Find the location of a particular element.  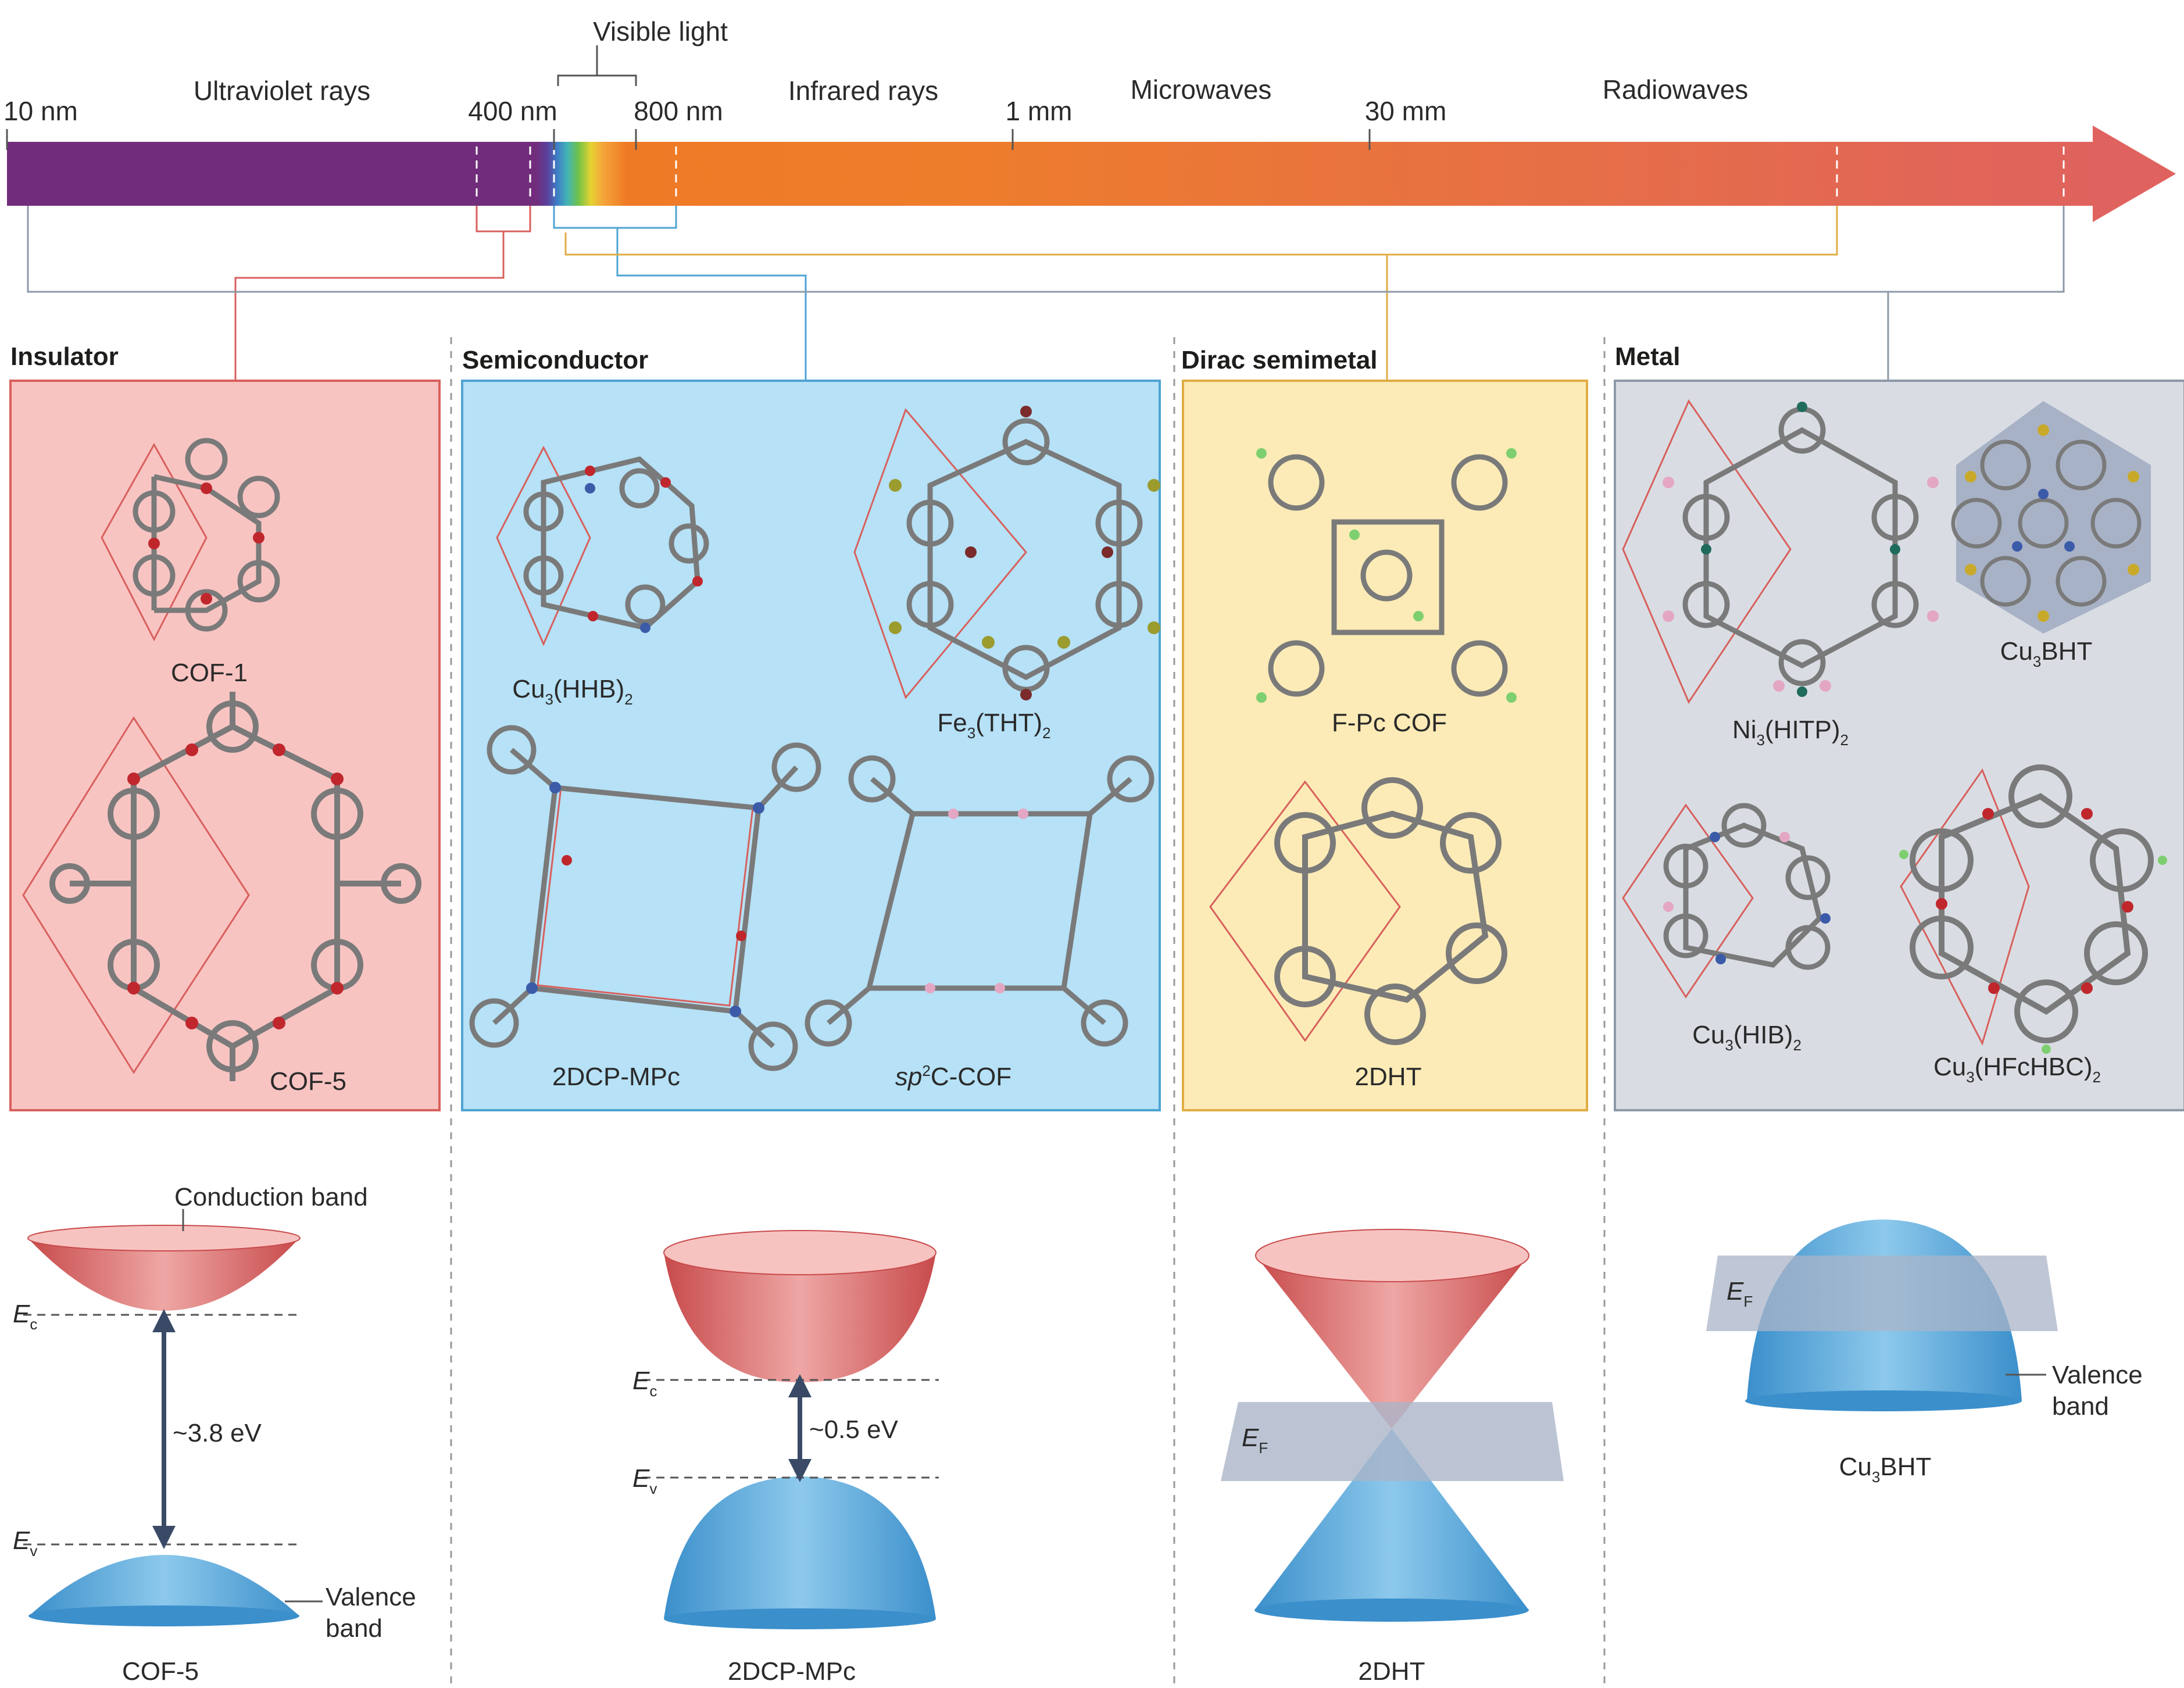

caption-cu3-bht: Cu3BHT is located at coordinates (2046, 653).